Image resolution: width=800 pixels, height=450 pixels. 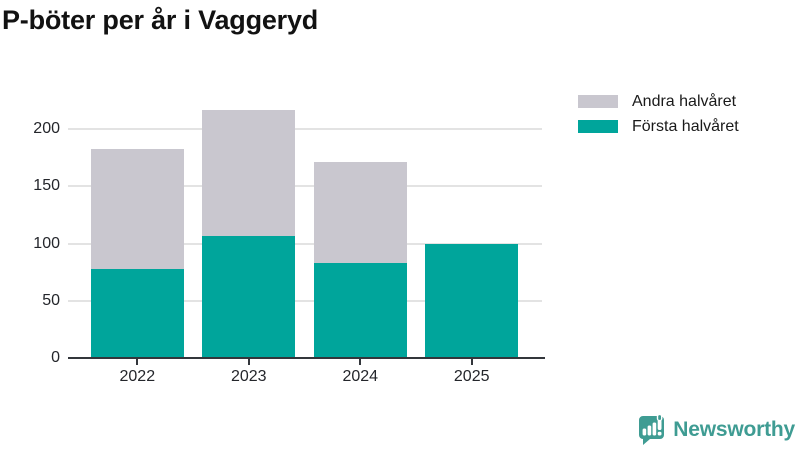 I want to click on x-tick-2025, so click(x=471, y=362).